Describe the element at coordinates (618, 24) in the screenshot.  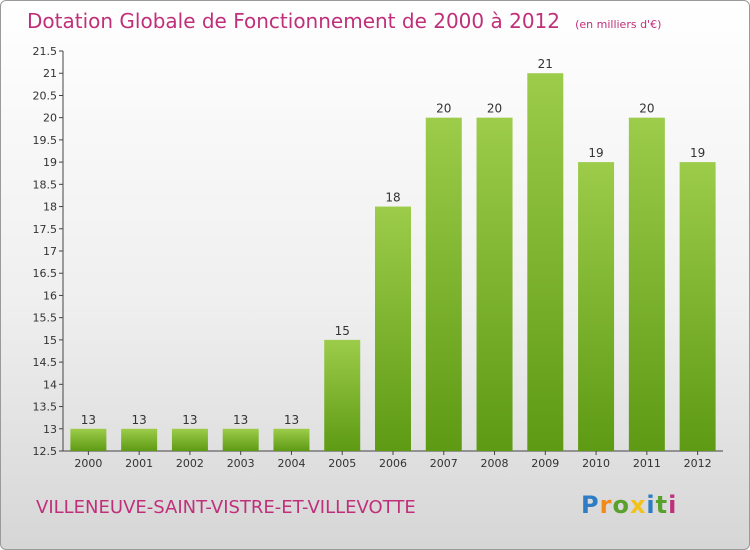
I see `chart-unit: (en milliers d'€)` at that location.